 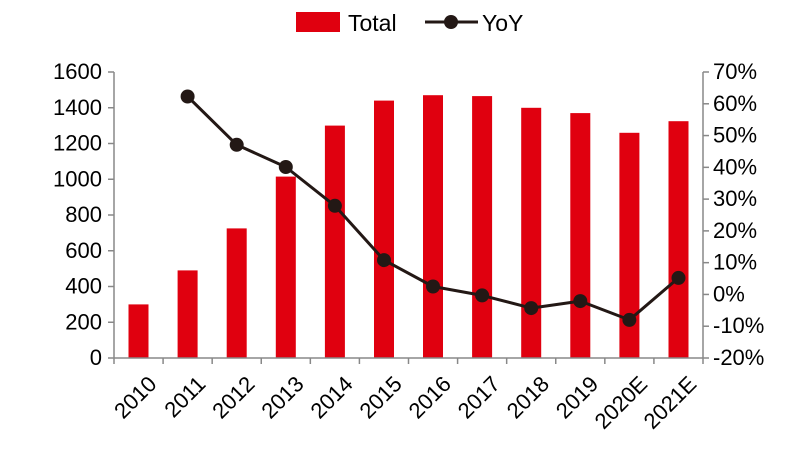 What do you see at coordinates (621, 402) in the screenshot?
I see `x-tick-label: 2020E` at bounding box center [621, 402].